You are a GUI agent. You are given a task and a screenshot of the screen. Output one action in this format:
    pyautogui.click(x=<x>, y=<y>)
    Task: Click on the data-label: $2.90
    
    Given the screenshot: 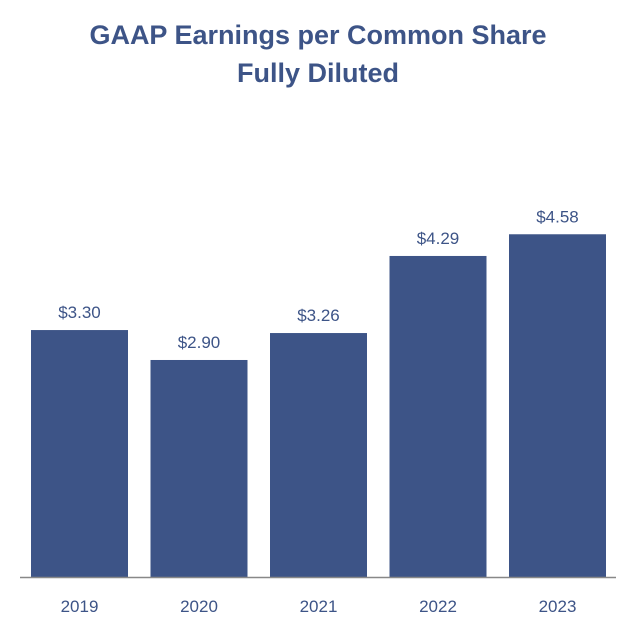 What is the action you would take?
    pyautogui.click(x=199, y=342)
    